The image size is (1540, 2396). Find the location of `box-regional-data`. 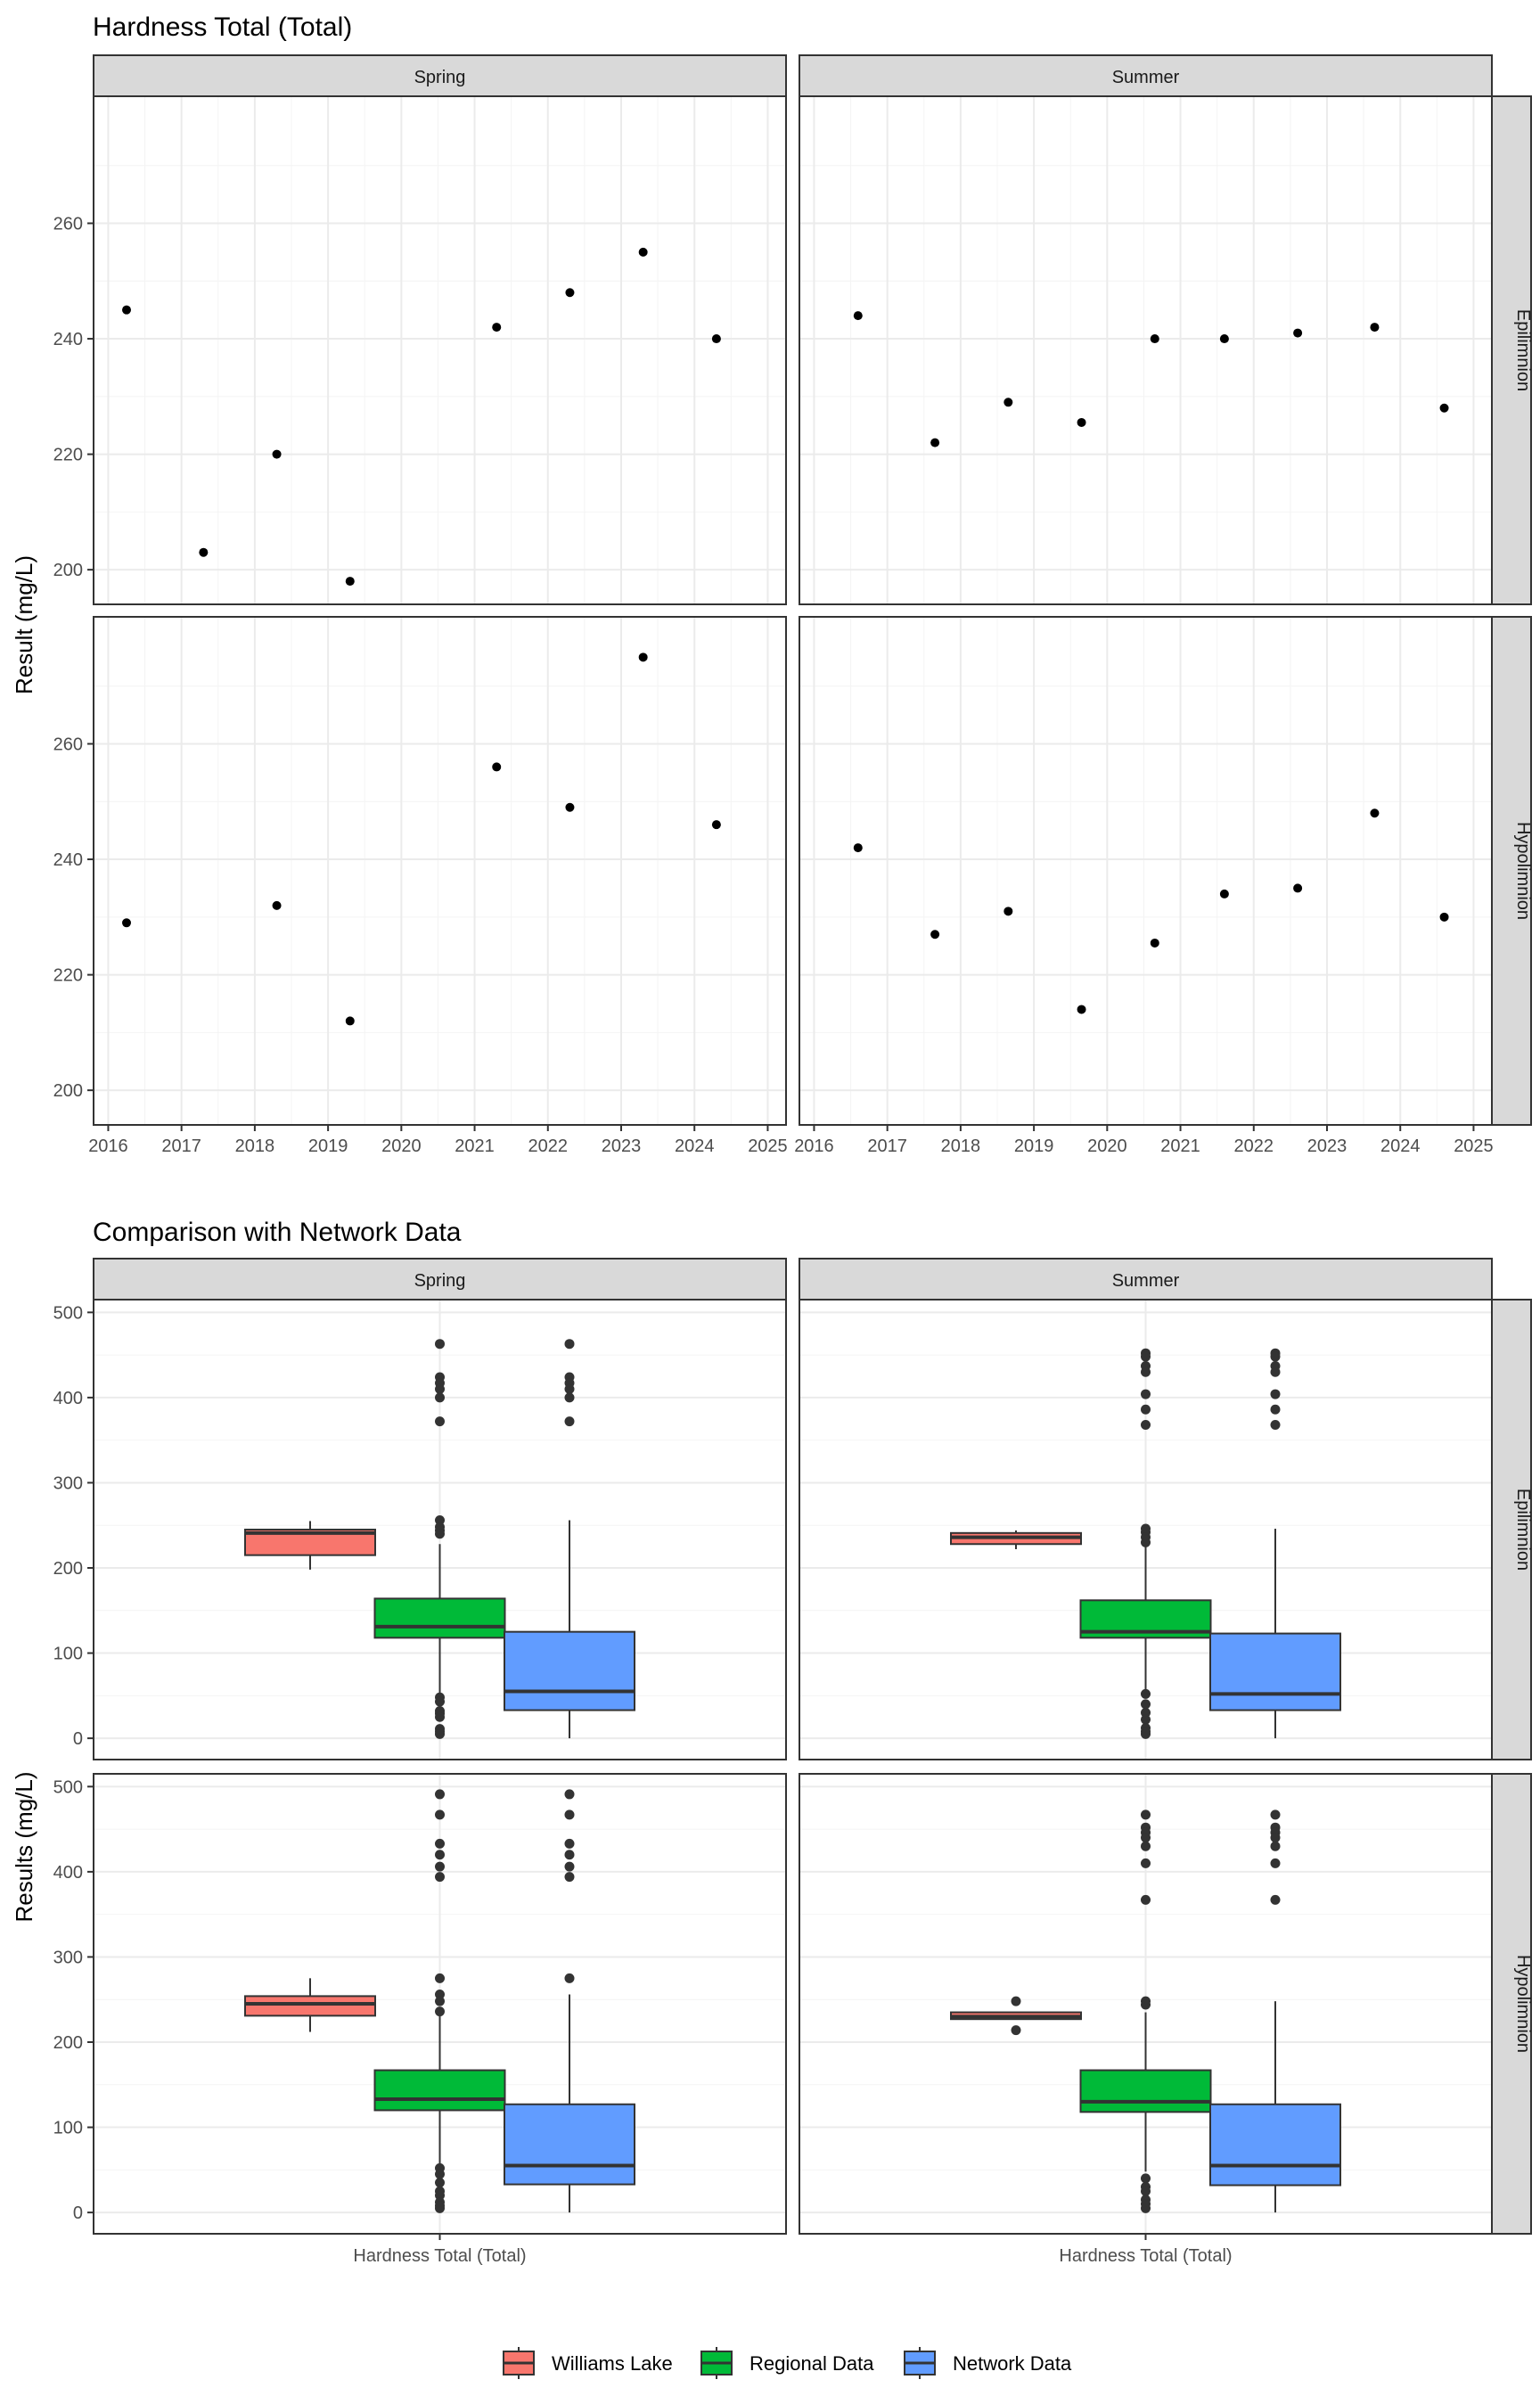

box-regional-data is located at coordinates (1145, 2011).